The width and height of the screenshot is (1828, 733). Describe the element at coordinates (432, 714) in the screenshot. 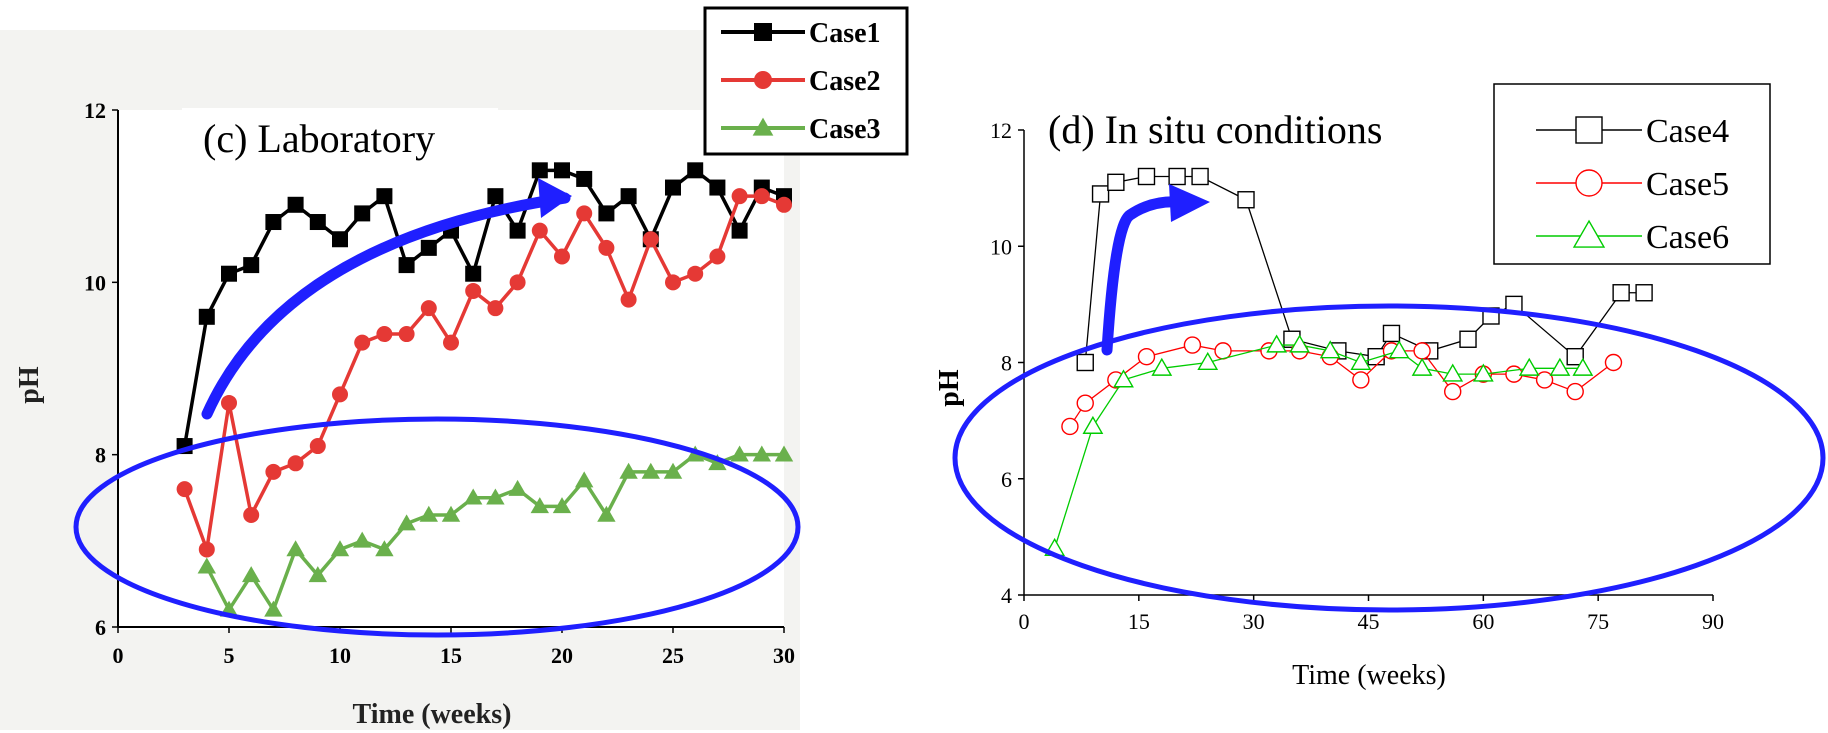

I see `panel-c-x-label: Time (weeks)` at that location.